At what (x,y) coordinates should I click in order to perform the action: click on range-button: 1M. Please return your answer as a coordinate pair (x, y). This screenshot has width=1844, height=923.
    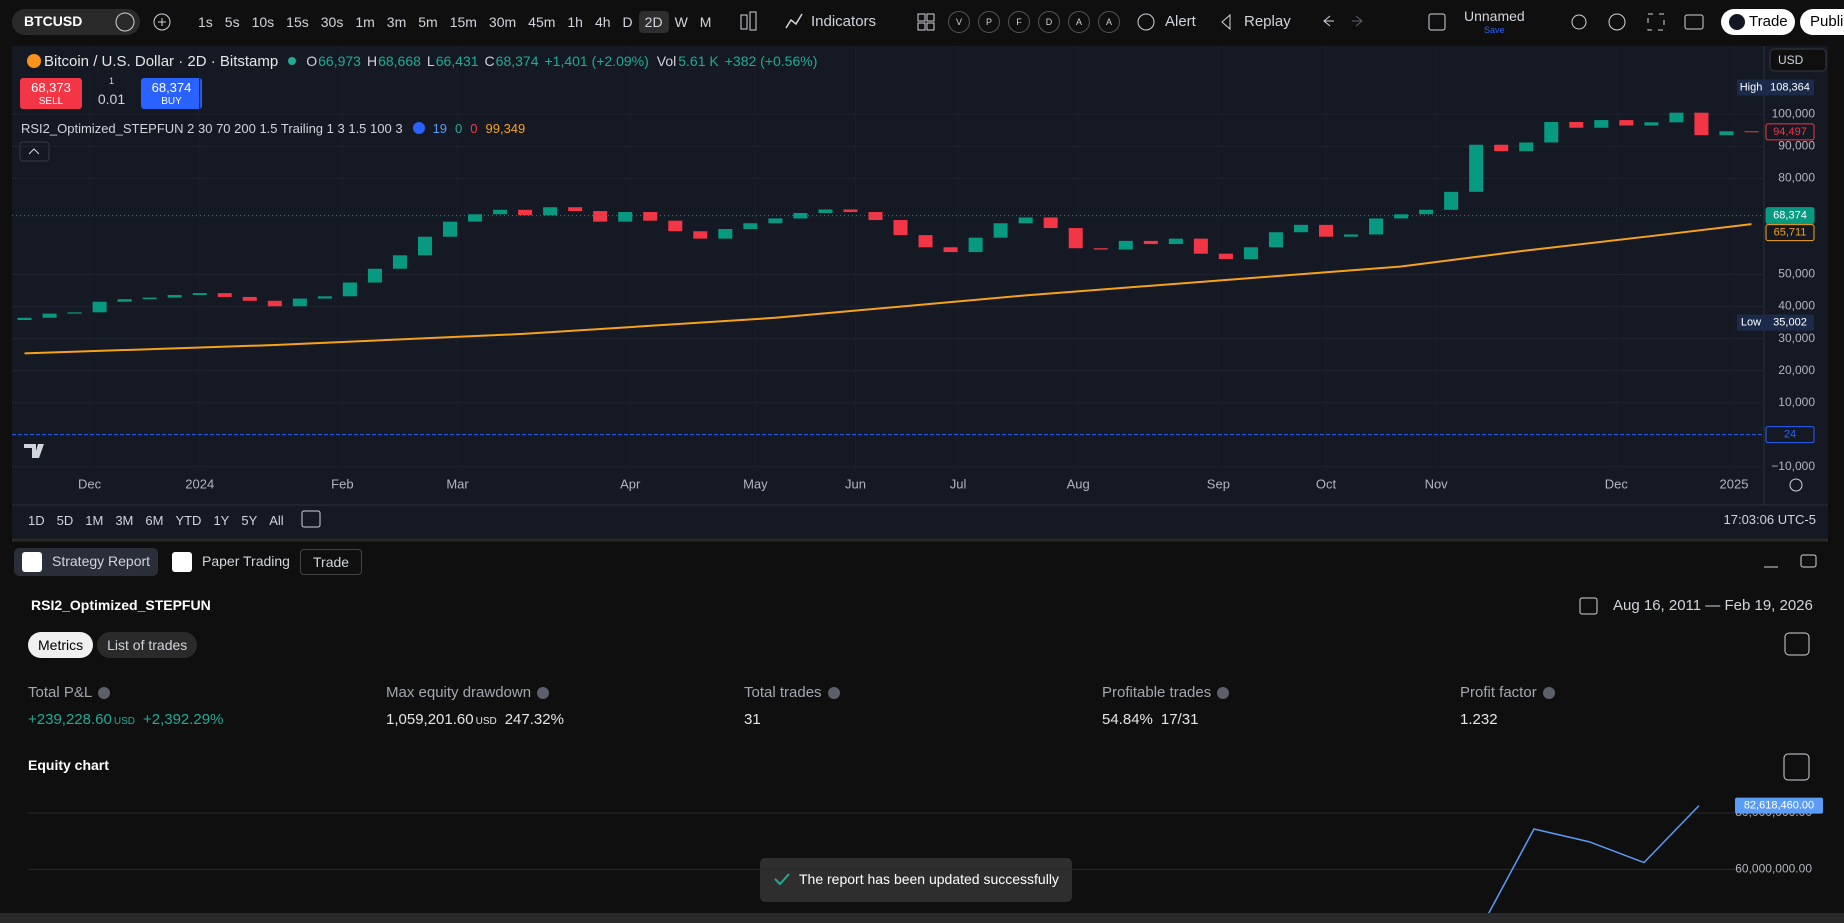
    Looking at the image, I should click on (94, 520).